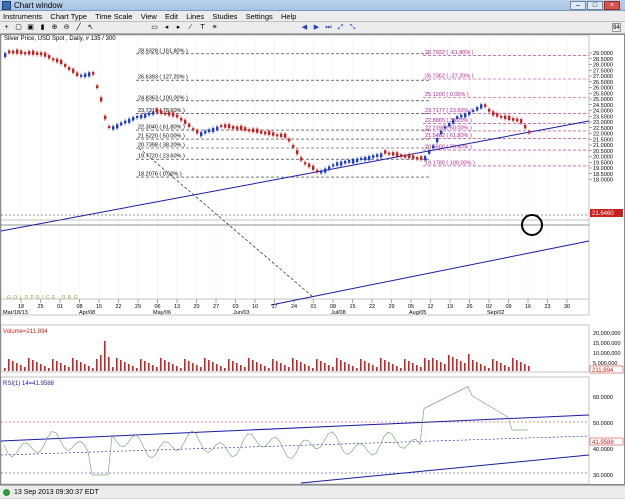 This screenshot has width=625, height=499. I want to click on fib-label-left: 18.2076 ( 0.00% ), so click(160, 175).